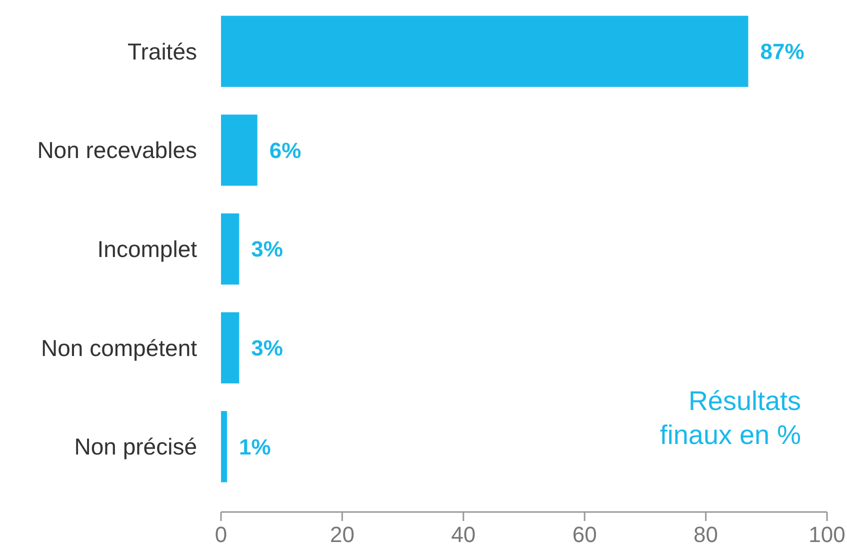 This screenshot has width=847, height=551. What do you see at coordinates (827, 534) in the screenshot?
I see `x-tick-label: 100` at bounding box center [827, 534].